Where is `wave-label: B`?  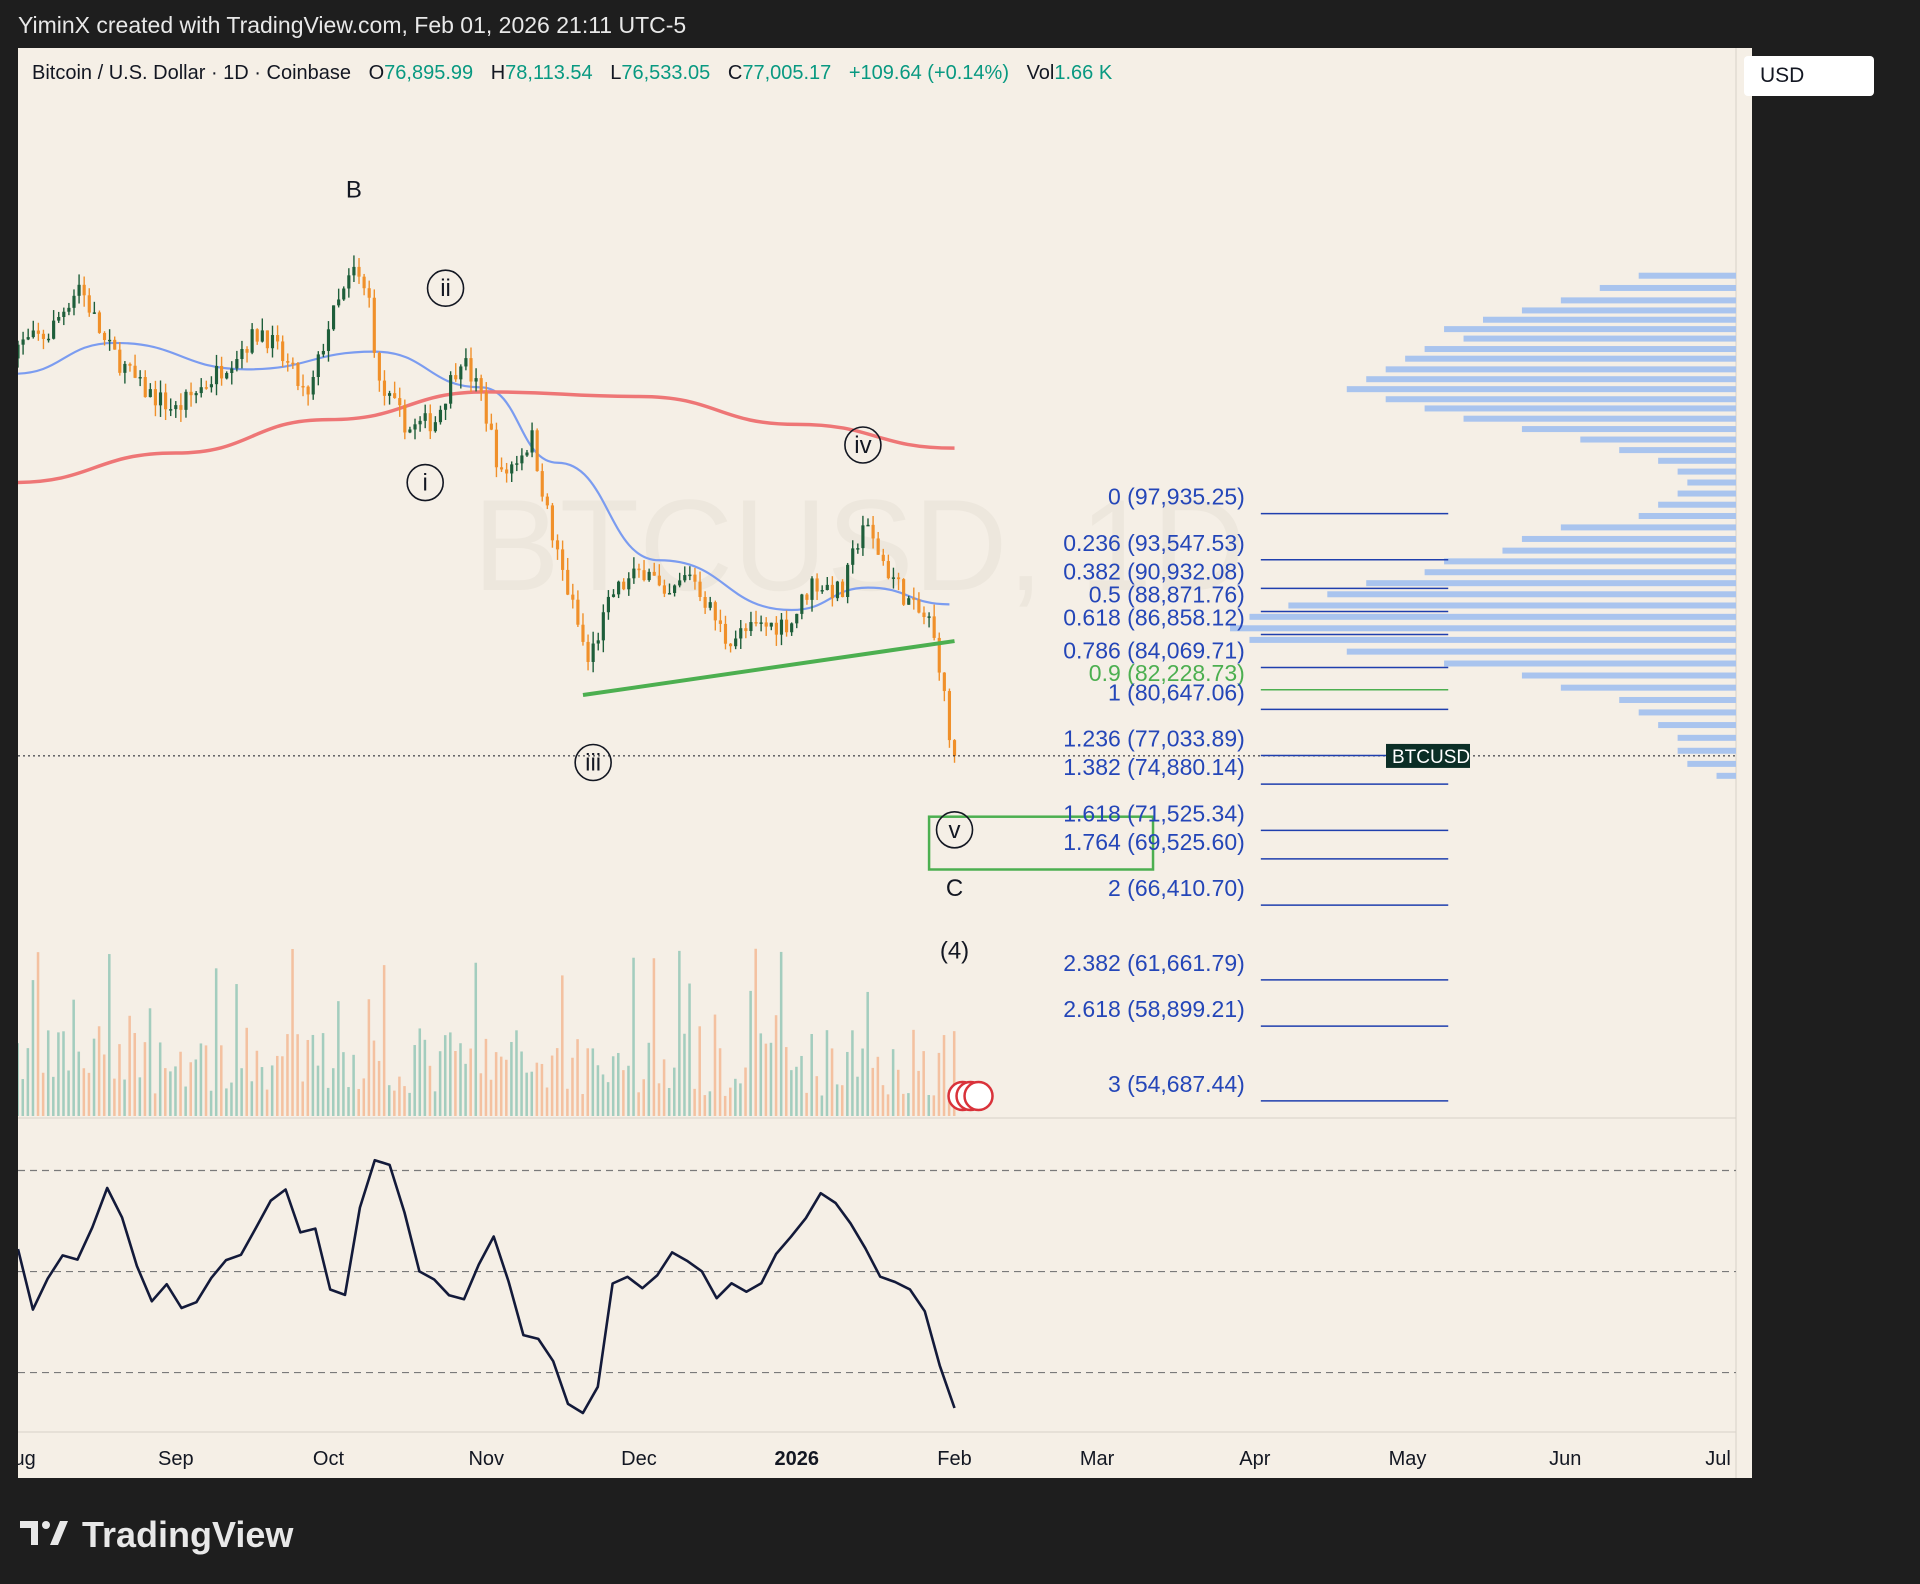
wave-label: B is located at coordinates (354, 190).